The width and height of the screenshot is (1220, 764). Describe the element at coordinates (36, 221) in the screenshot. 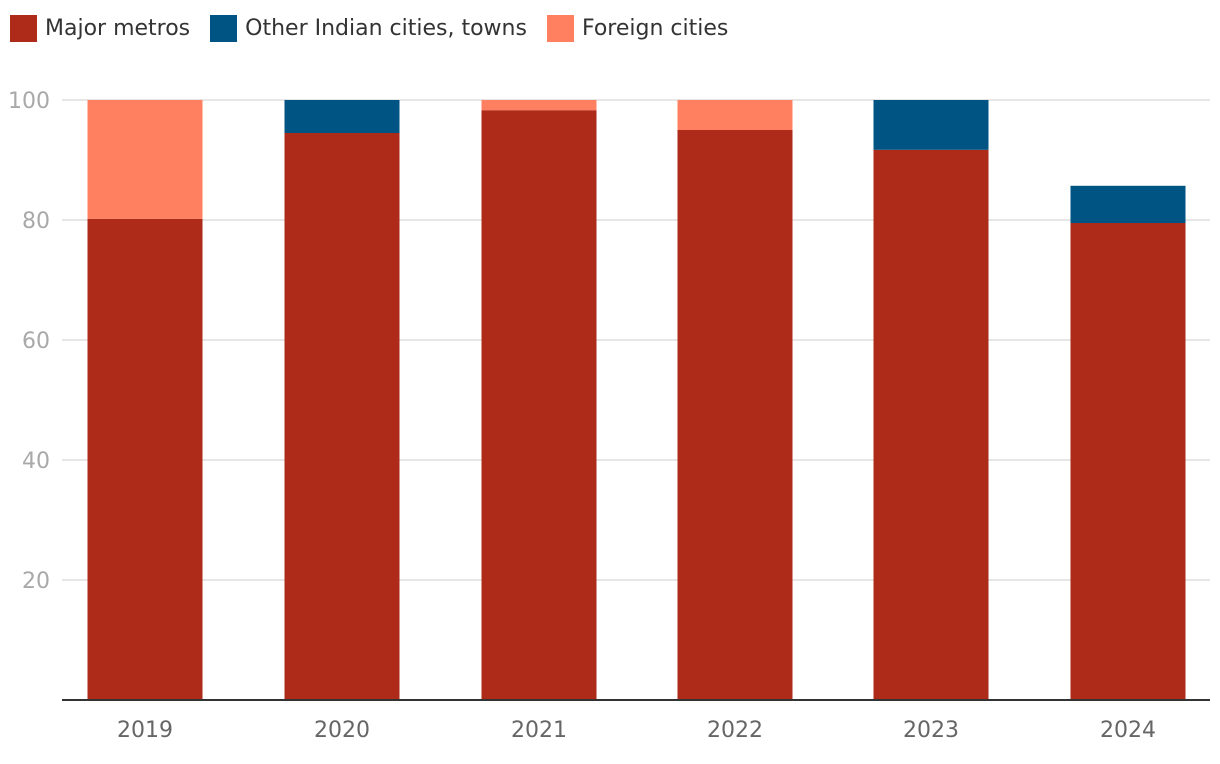

I see `y-tick-label-80: 80` at that location.